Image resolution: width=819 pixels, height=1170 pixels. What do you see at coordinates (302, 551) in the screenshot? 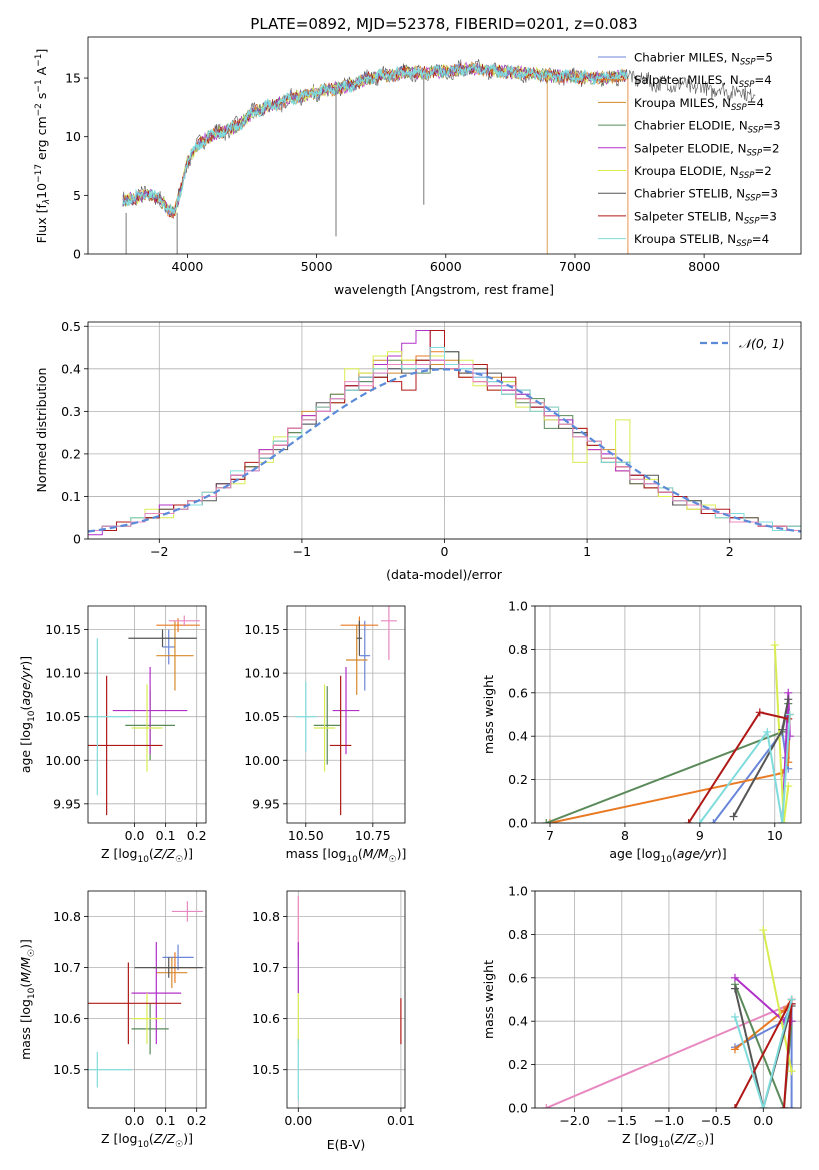
I see `x-tick-label: −1` at bounding box center [302, 551].